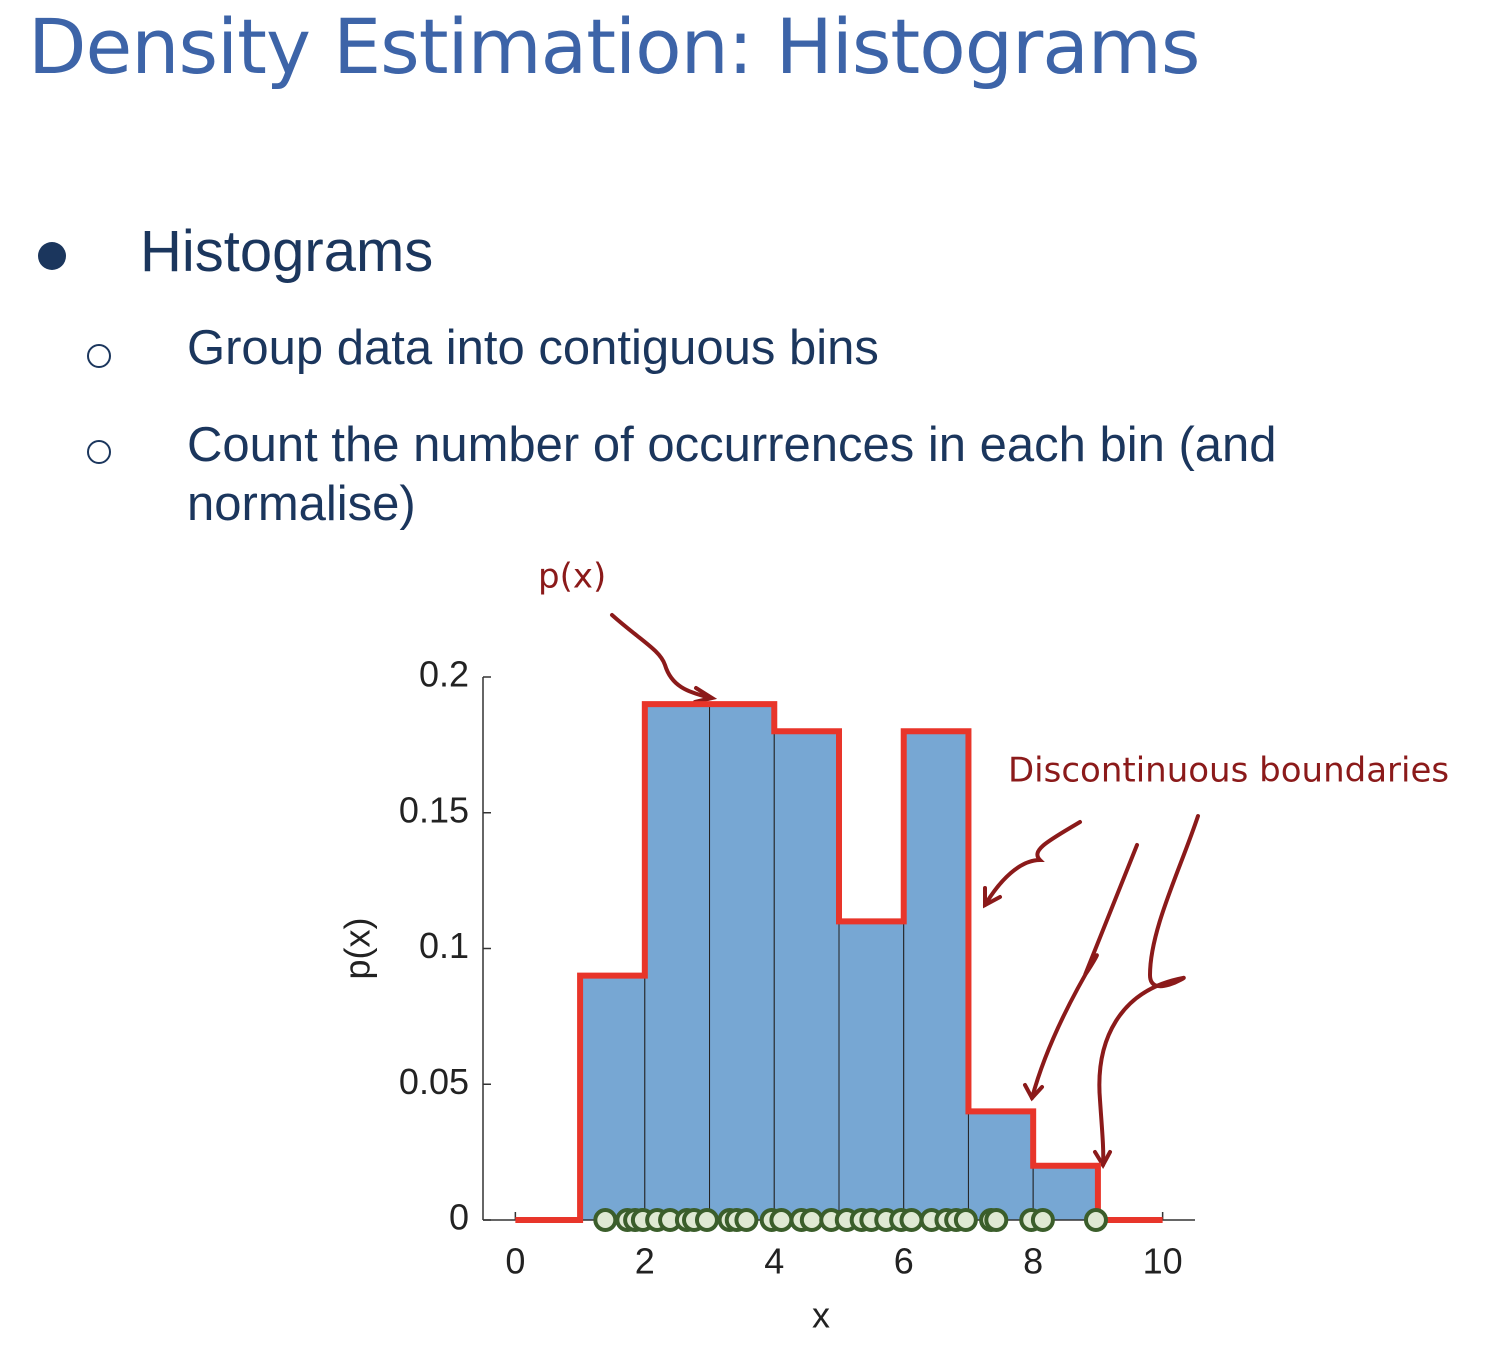 This screenshot has height=1364, width=1488. I want to click on bullet-dot, so click(52, 256).